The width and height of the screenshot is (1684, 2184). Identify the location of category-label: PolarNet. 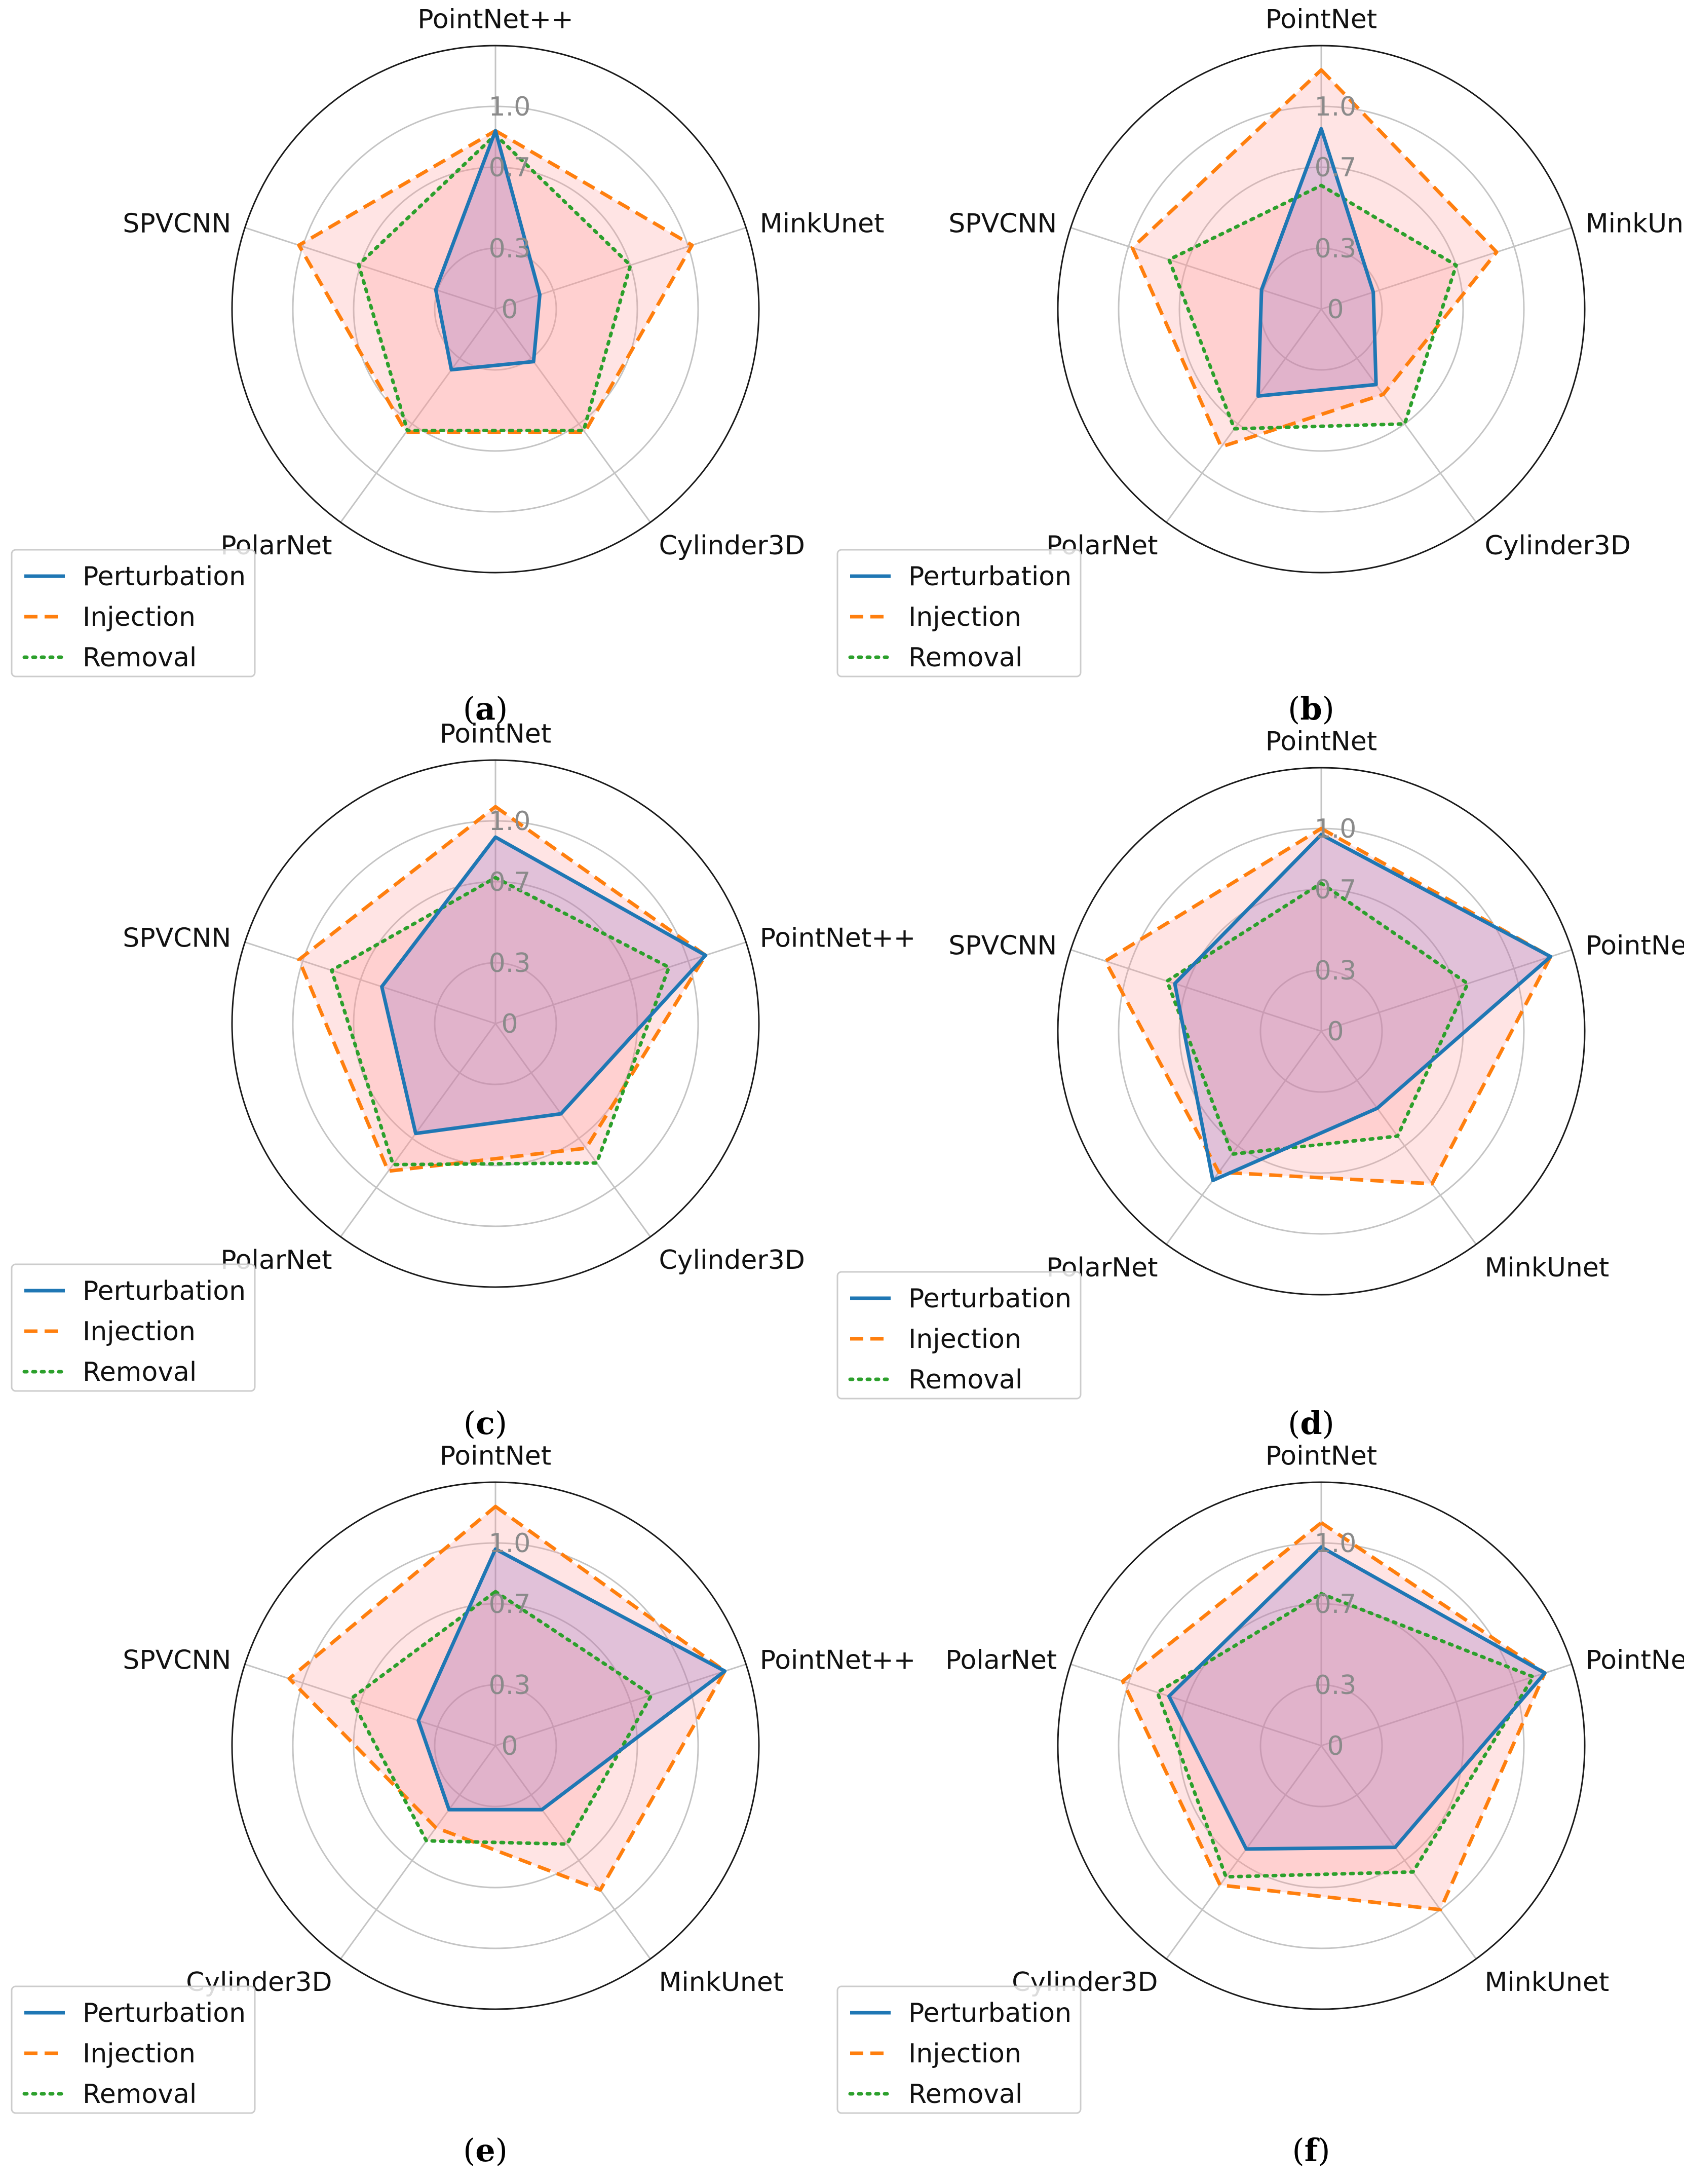
(1001, 1660).